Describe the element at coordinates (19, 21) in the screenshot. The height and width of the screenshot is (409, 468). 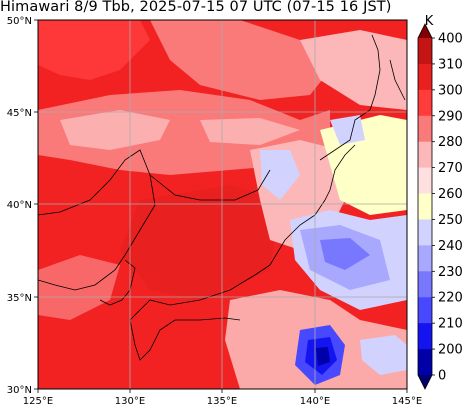
I see `y-tick-label: 50°N` at that location.